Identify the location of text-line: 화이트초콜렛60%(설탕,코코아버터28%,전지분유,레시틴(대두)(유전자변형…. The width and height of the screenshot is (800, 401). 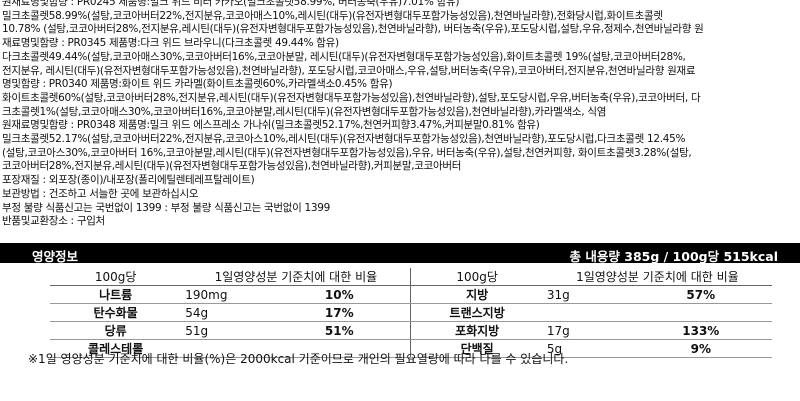
(351, 97).